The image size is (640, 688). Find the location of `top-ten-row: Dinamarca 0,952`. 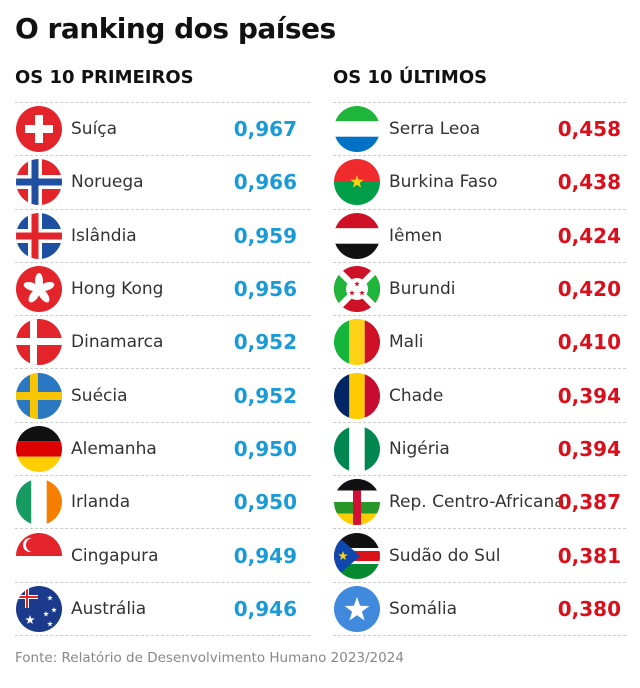

top-ten-row: Dinamarca 0,952 is located at coordinates (162, 343).